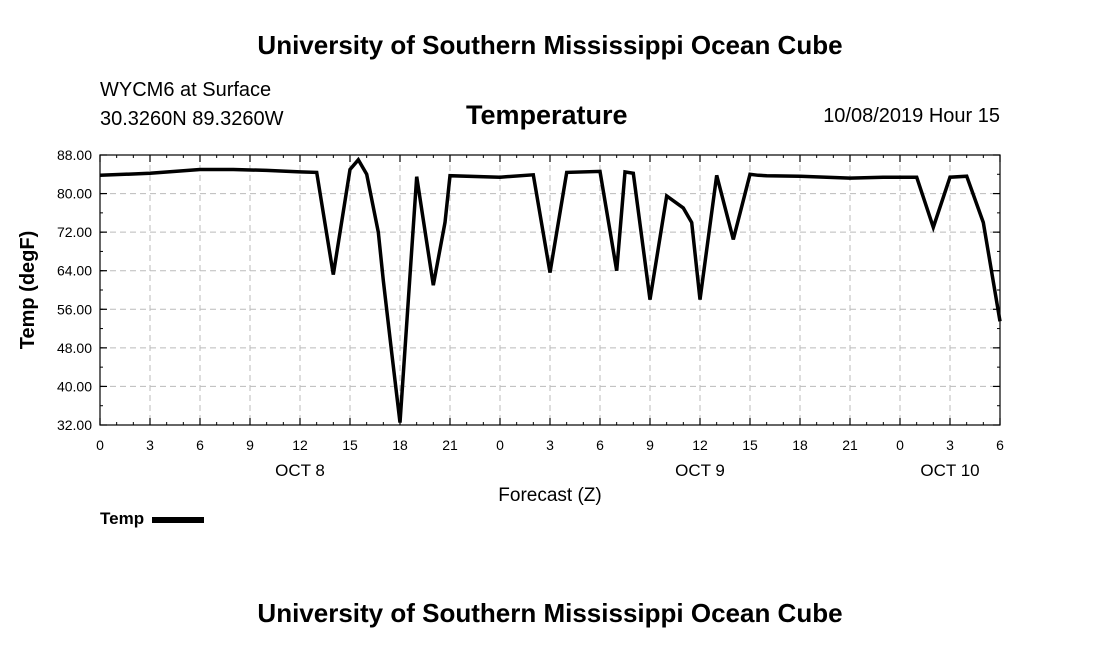  Describe the element at coordinates (192, 119) in the screenshot. I see `station-coords: 30.3260N 89.3260W` at that location.